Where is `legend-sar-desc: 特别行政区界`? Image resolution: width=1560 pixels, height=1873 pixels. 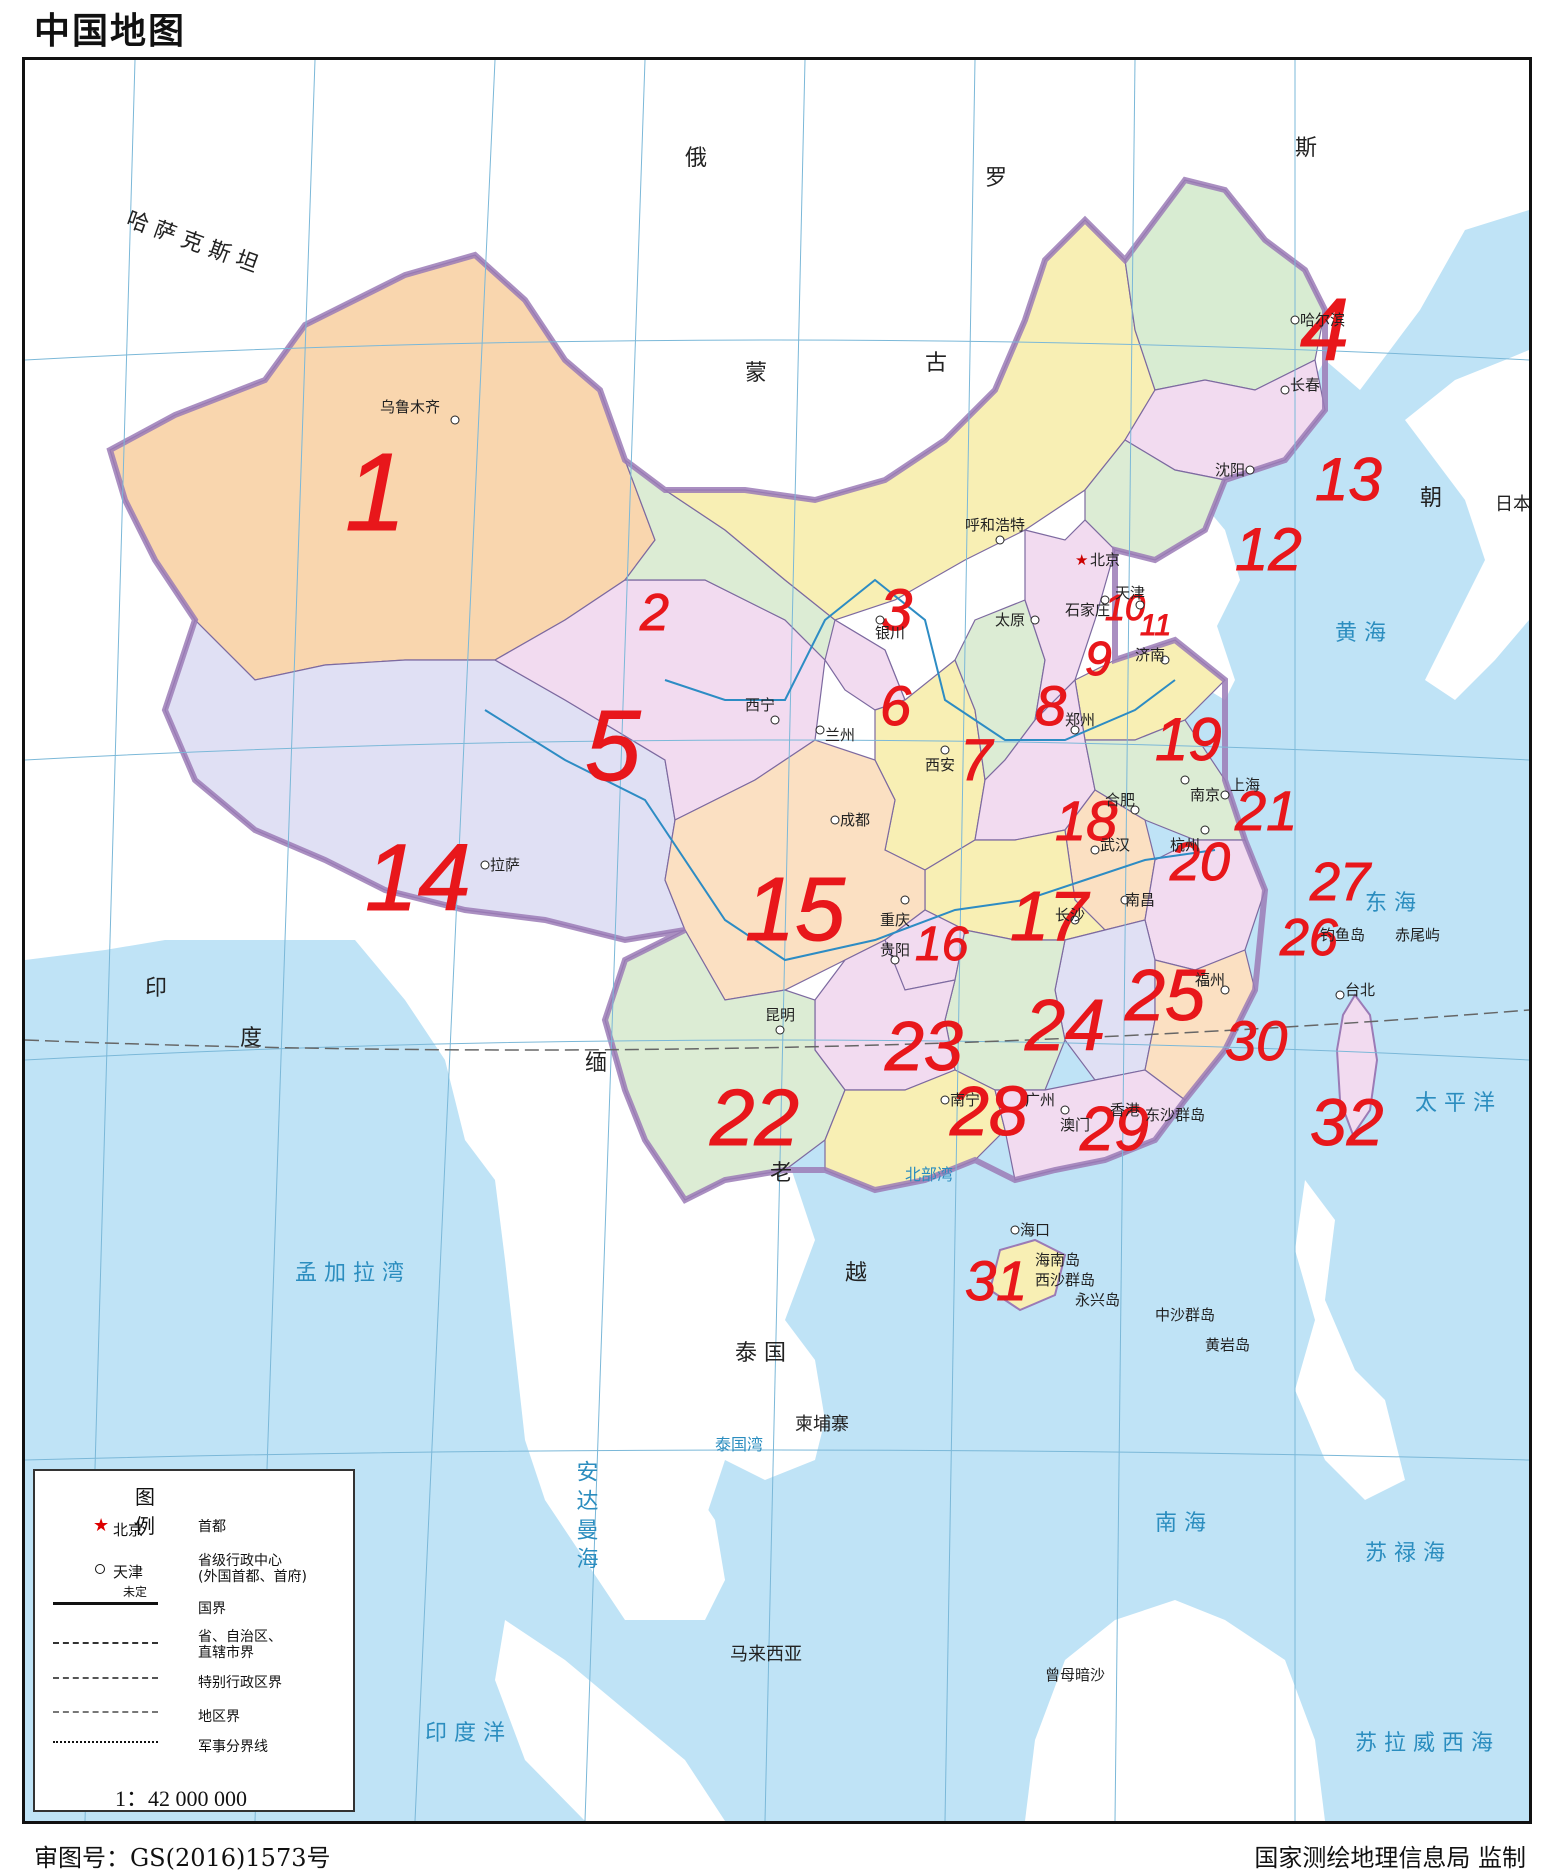
legend-sar-desc: 特别行政区界 is located at coordinates (240, 1683).